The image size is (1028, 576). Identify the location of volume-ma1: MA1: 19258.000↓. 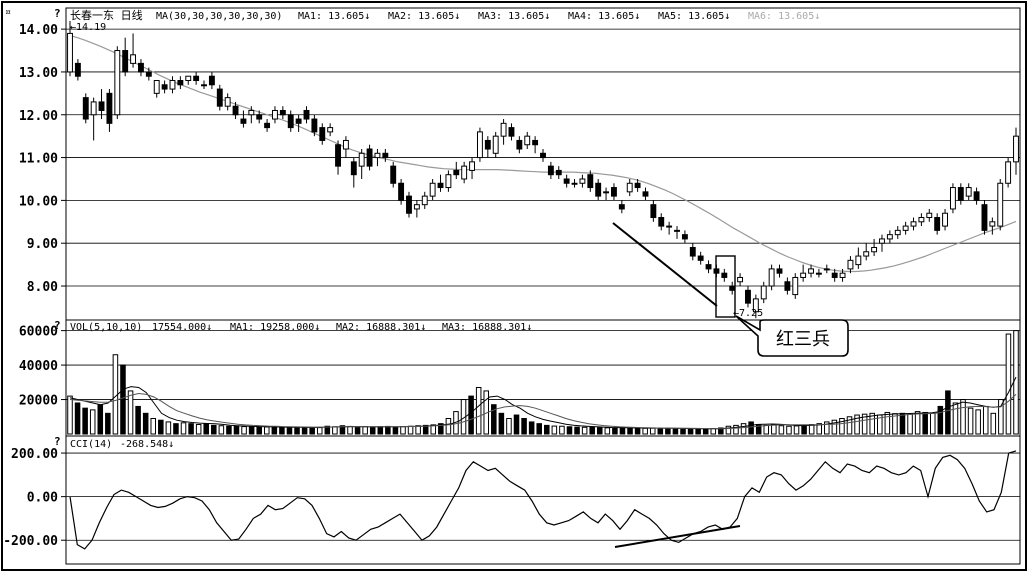
(275, 327).